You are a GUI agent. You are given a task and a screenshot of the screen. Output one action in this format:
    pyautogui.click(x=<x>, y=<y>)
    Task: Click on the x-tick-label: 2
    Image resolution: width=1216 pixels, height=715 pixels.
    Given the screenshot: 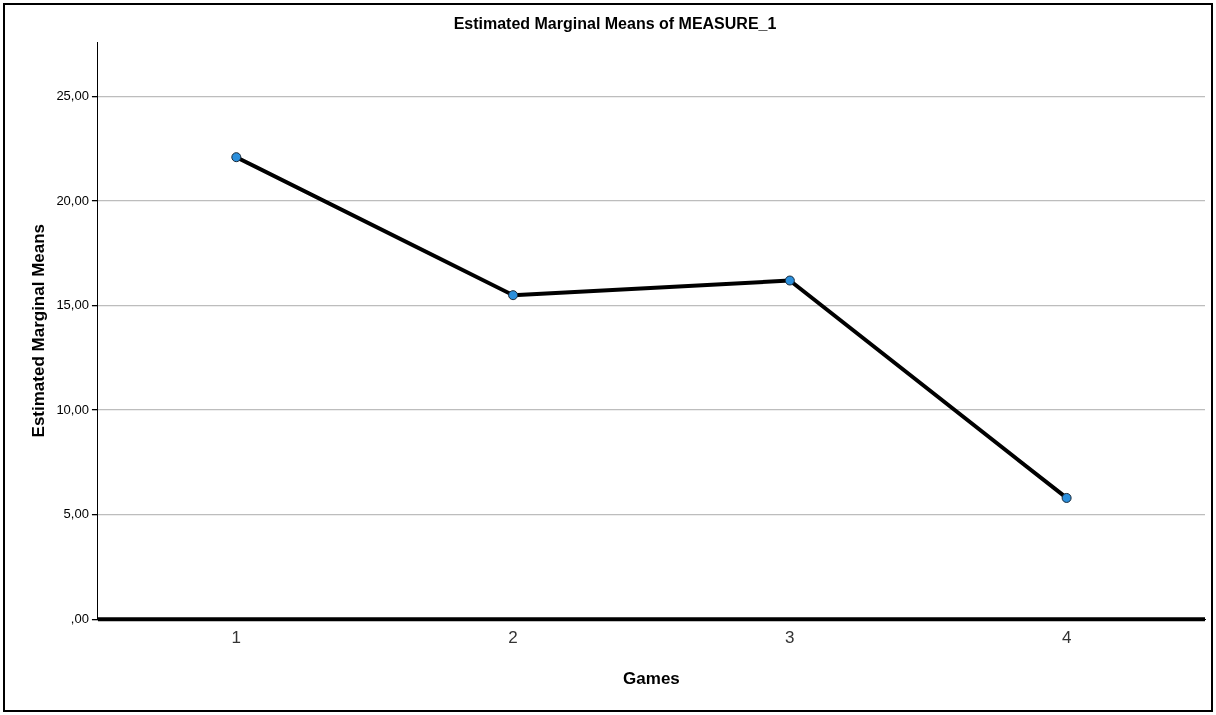 What is the action you would take?
    pyautogui.click(x=513, y=638)
    